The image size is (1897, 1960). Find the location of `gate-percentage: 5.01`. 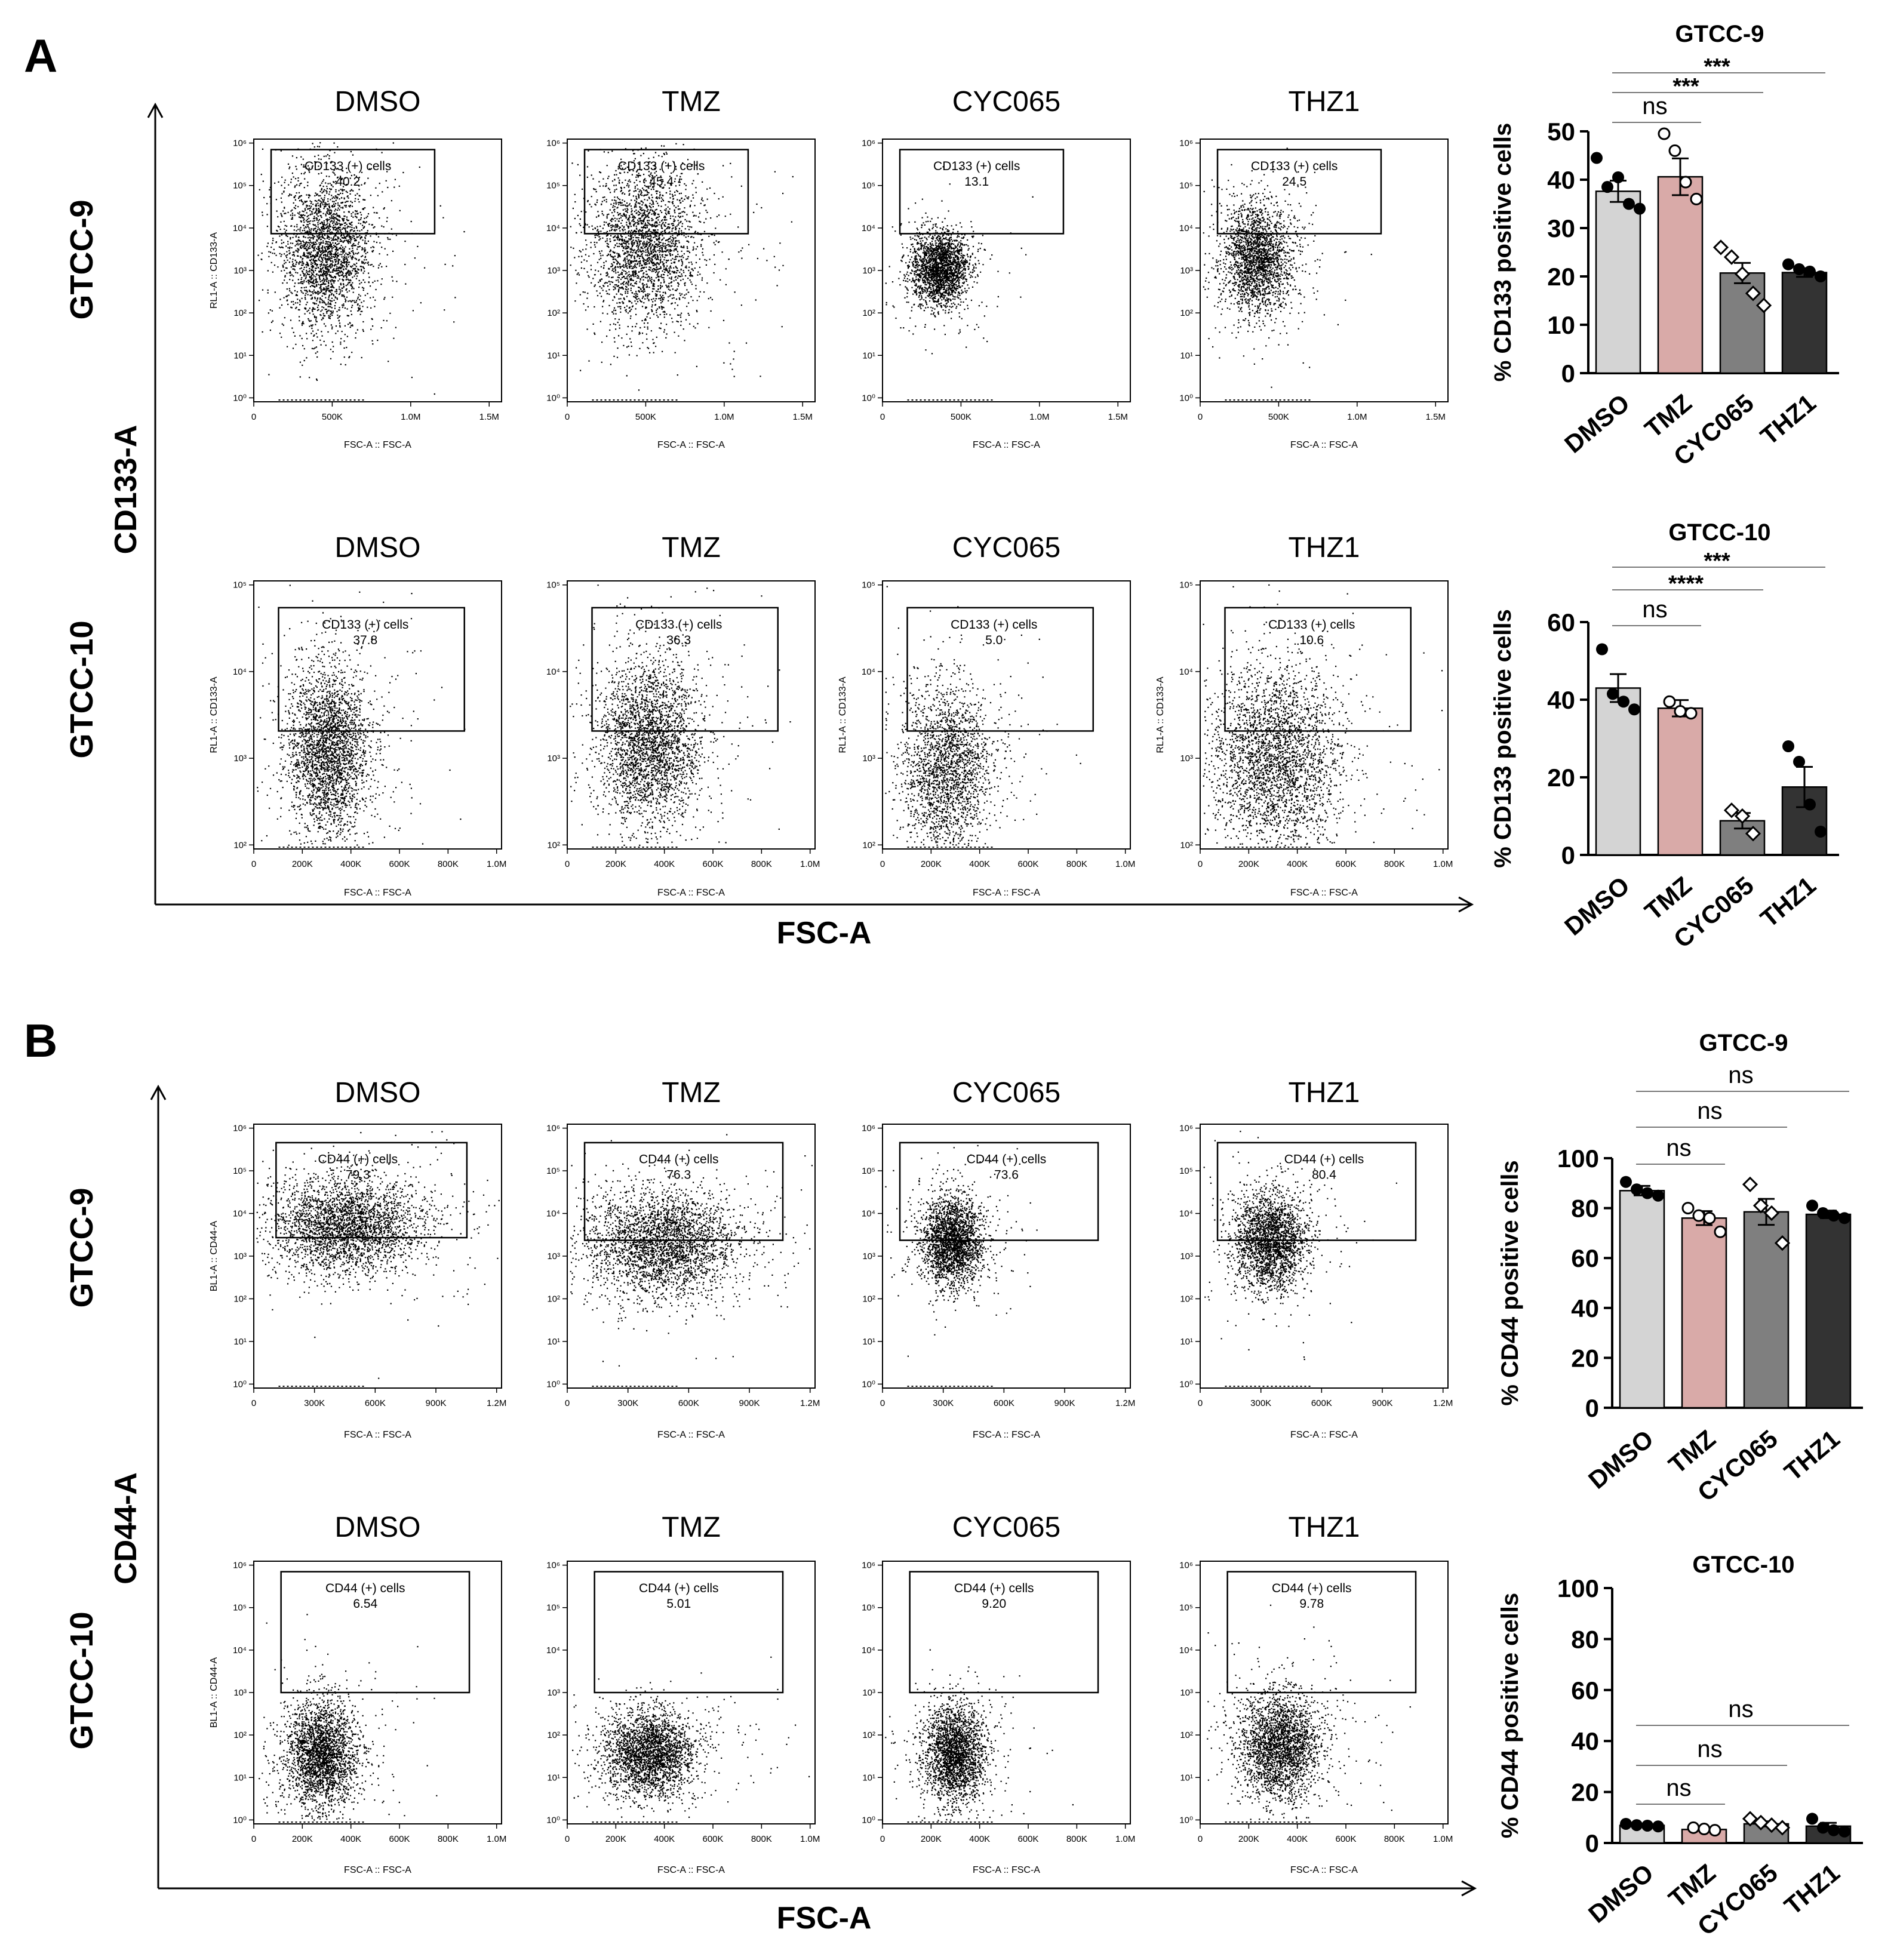

gate-percentage: 5.01 is located at coordinates (678, 1604).